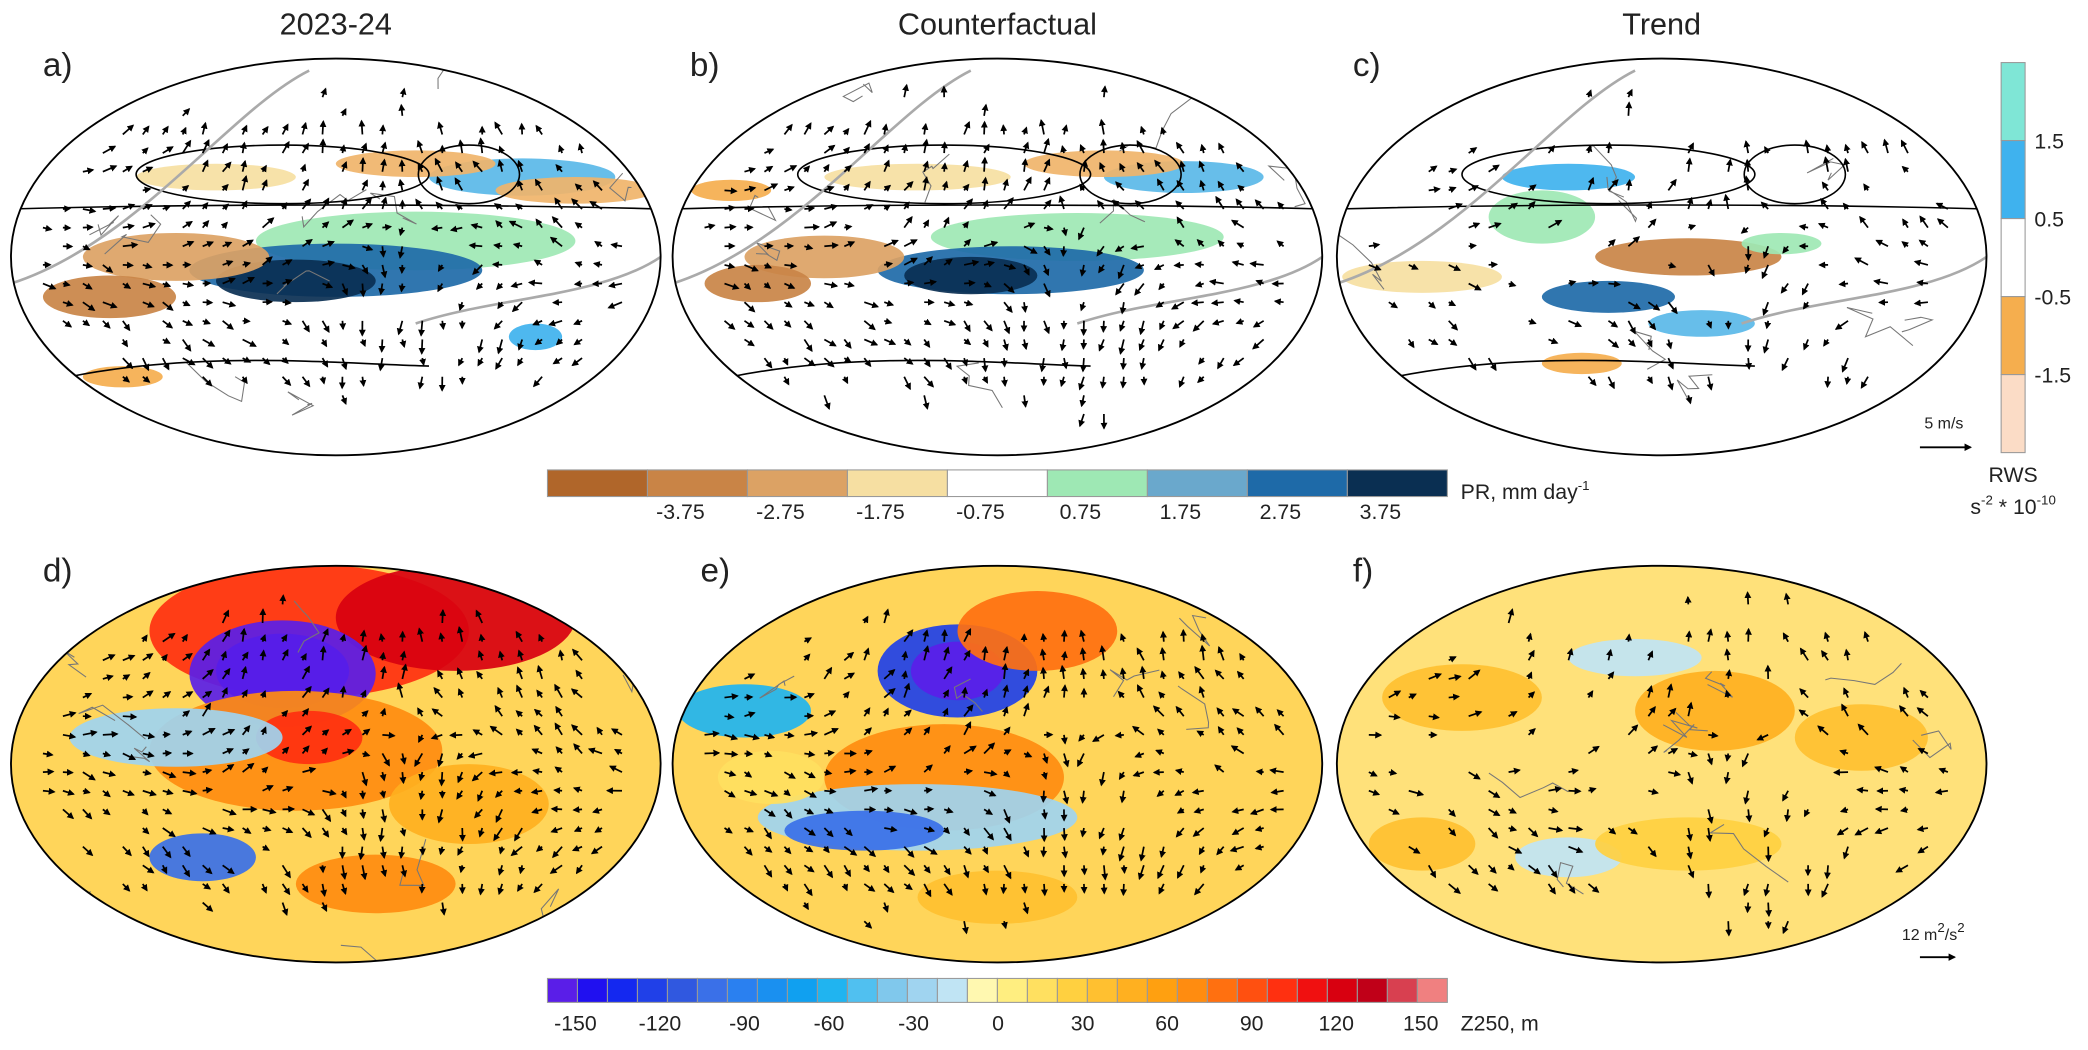 This screenshot has height=1050, width=2088. What do you see at coordinates (998, 1023) in the screenshot?
I see `colorbar-tick-label: 0` at bounding box center [998, 1023].